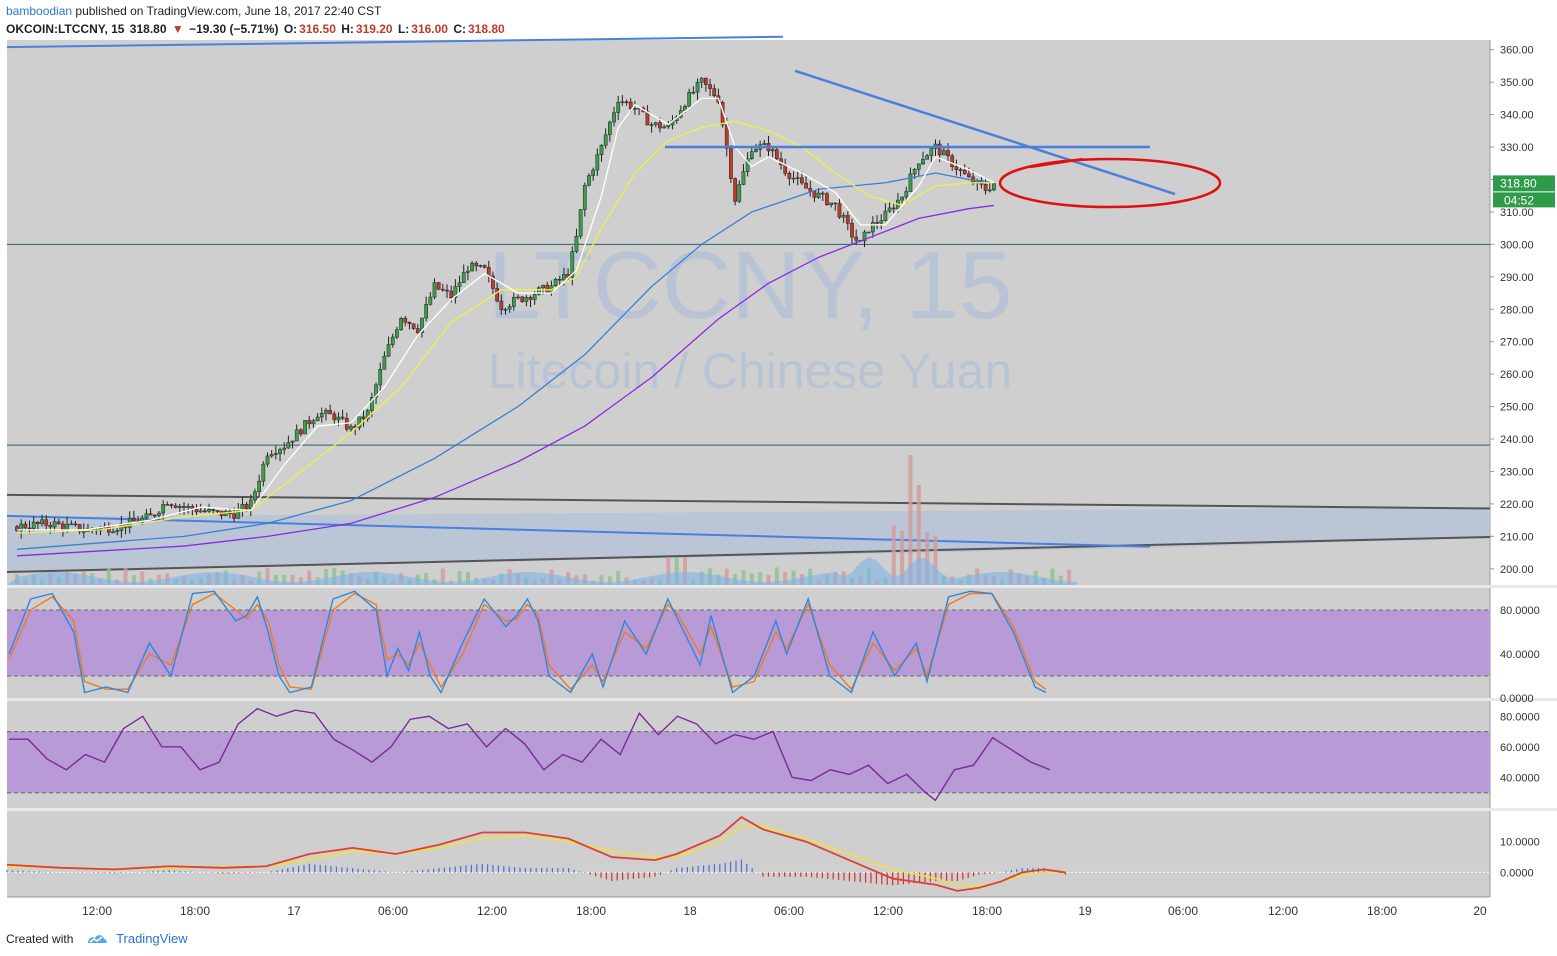 Image resolution: width=1557 pixels, height=956 pixels. I want to click on macd-line, so click(536, 854).